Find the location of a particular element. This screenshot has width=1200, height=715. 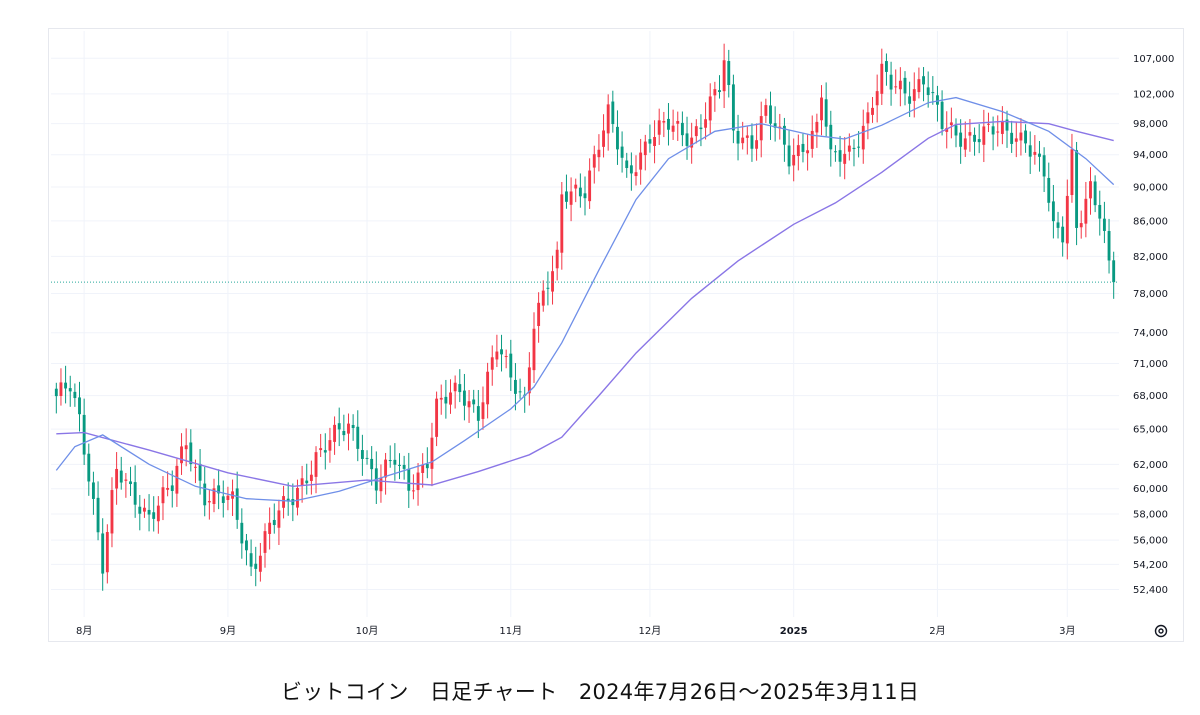

x-tick-label: 9月 is located at coordinates (228, 631).